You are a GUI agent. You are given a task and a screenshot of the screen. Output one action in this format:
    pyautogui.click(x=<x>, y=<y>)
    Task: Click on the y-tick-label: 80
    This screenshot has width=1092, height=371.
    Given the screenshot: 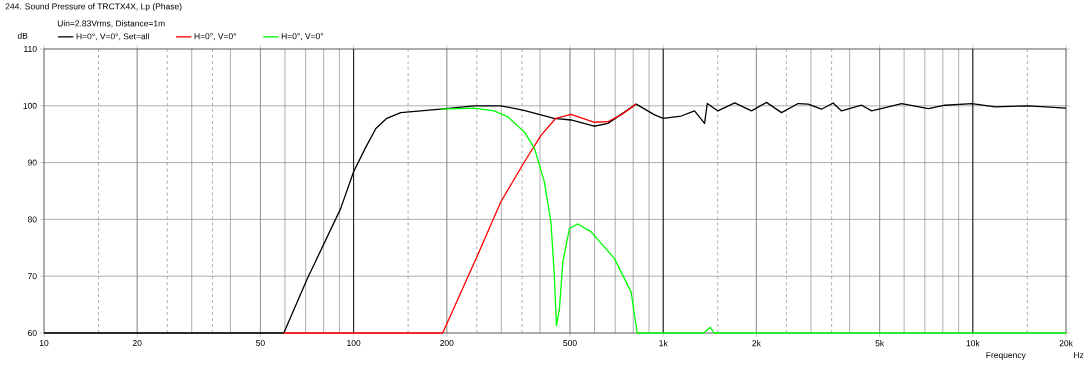 What is the action you would take?
    pyautogui.click(x=32, y=219)
    